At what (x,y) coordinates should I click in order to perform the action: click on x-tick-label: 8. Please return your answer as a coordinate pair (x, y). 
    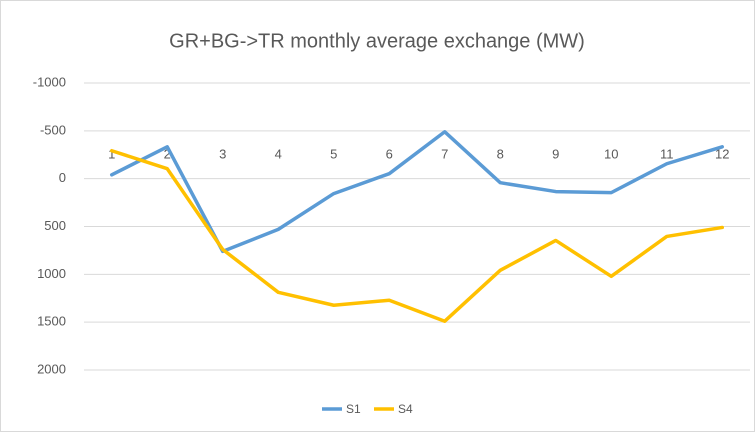
    Looking at the image, I should click on (500, 153).